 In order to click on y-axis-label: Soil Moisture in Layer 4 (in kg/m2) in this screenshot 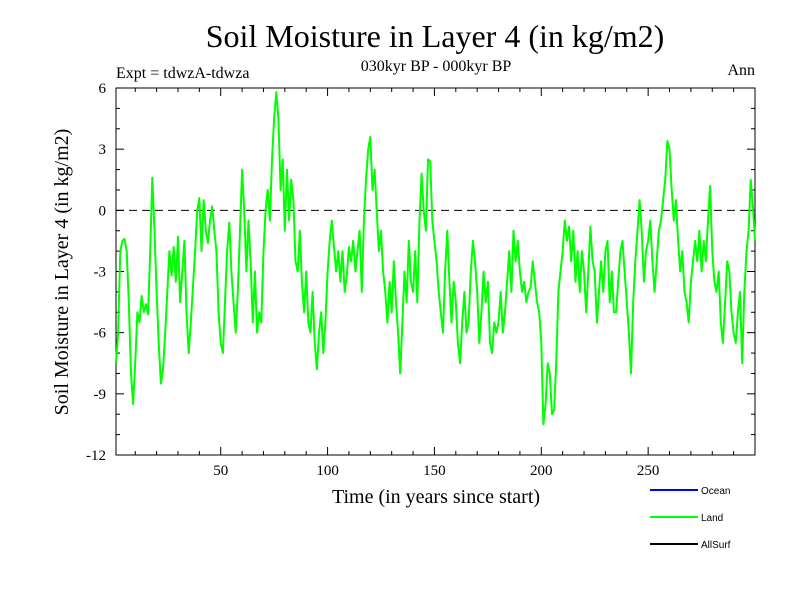, I will do `click(62, 272)`.